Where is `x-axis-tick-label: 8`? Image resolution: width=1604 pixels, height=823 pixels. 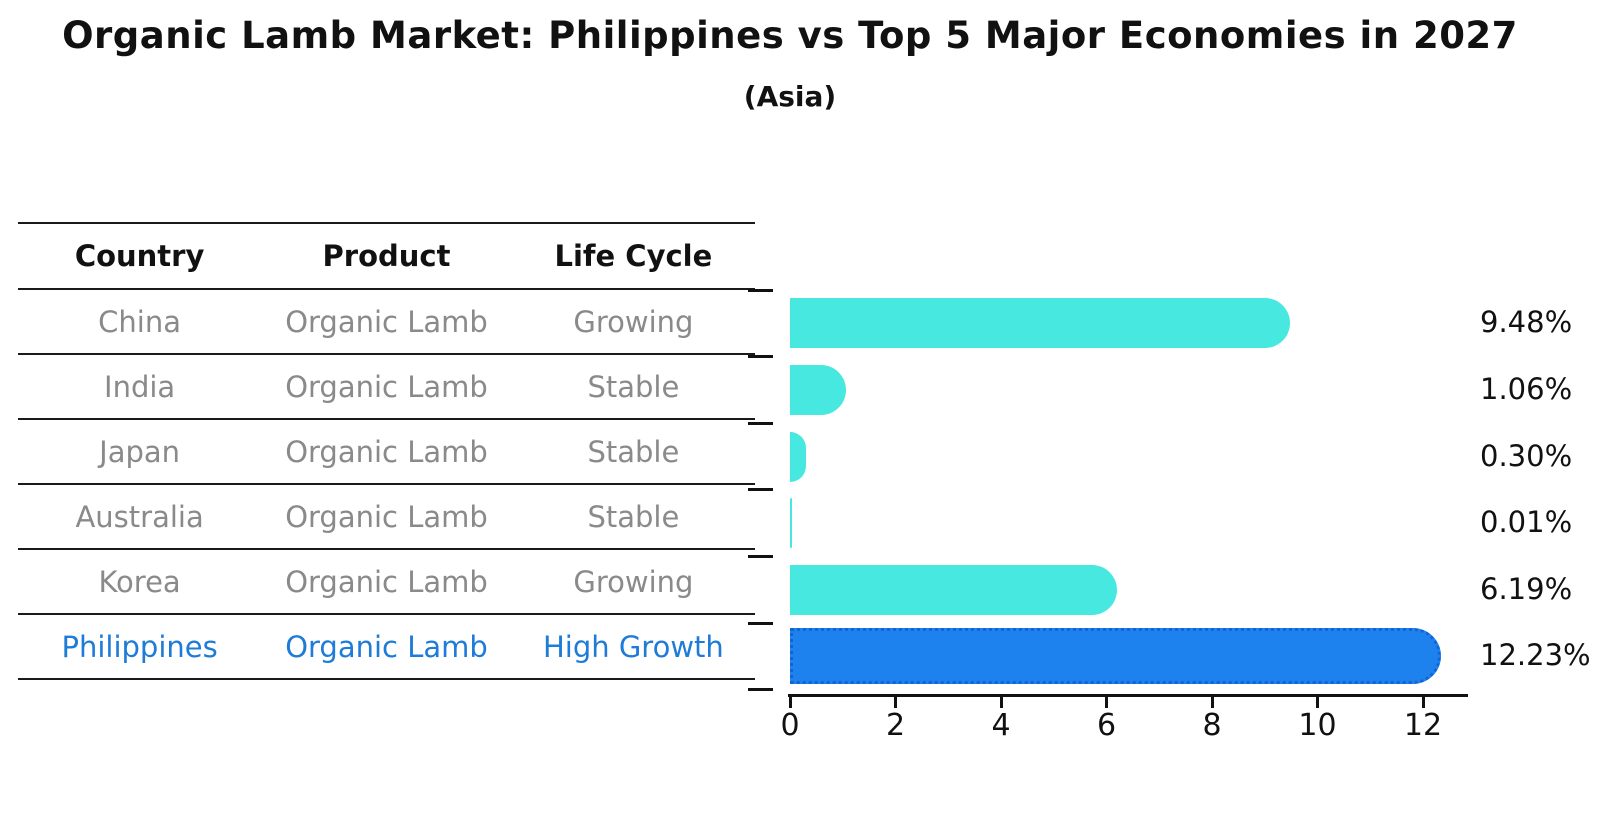
x-axis-tick-label: 8 is located at coordinates (1212, 725).